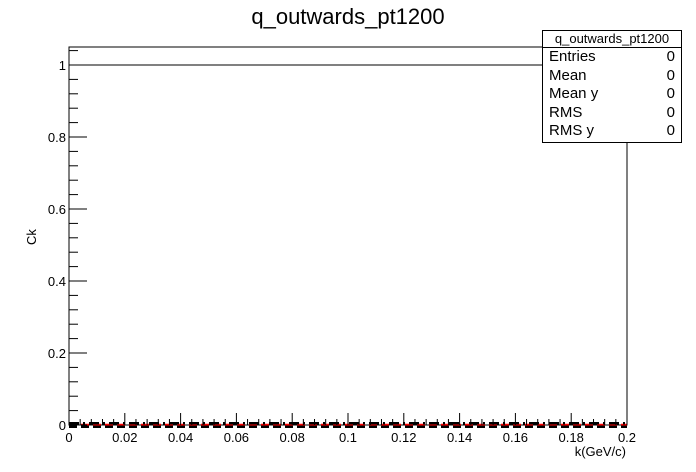 This screenshot has height=472, width=696. What do you see at coordinates (348, 16) in the screenshot?
I see `chart-title: q_outwards_pt1200` at bounding box center [348, 16].